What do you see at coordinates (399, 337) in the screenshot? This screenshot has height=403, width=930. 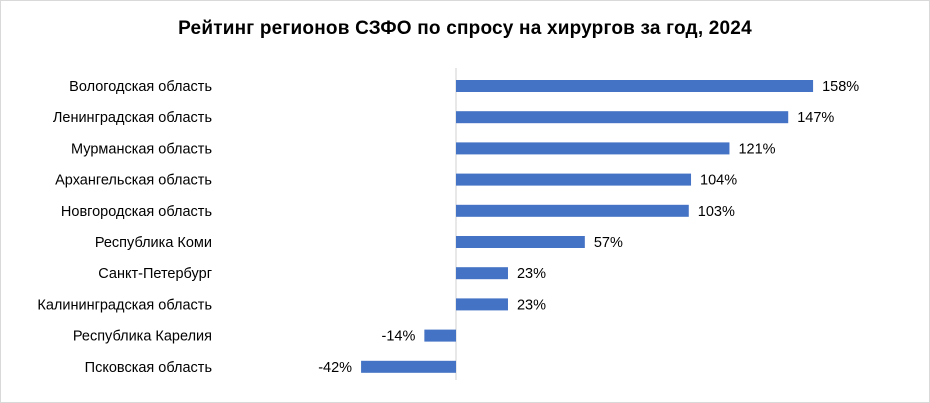 I see `value-label: -14%` at bounding box center [399, 337].